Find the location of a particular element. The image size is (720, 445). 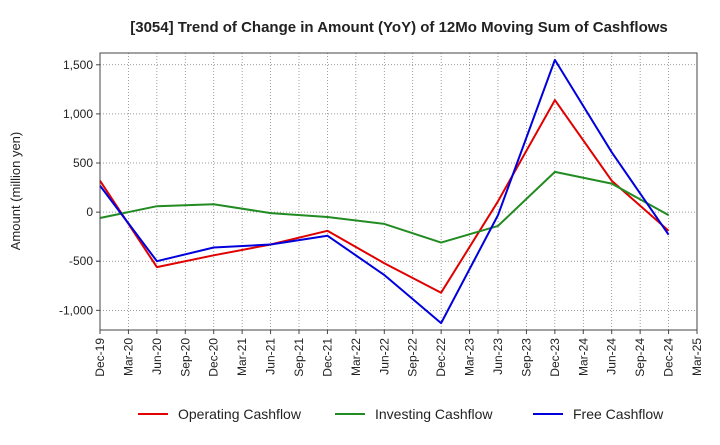

free-cashflow-legend-label: Free Cashflow is located at coordinates (618, 414).